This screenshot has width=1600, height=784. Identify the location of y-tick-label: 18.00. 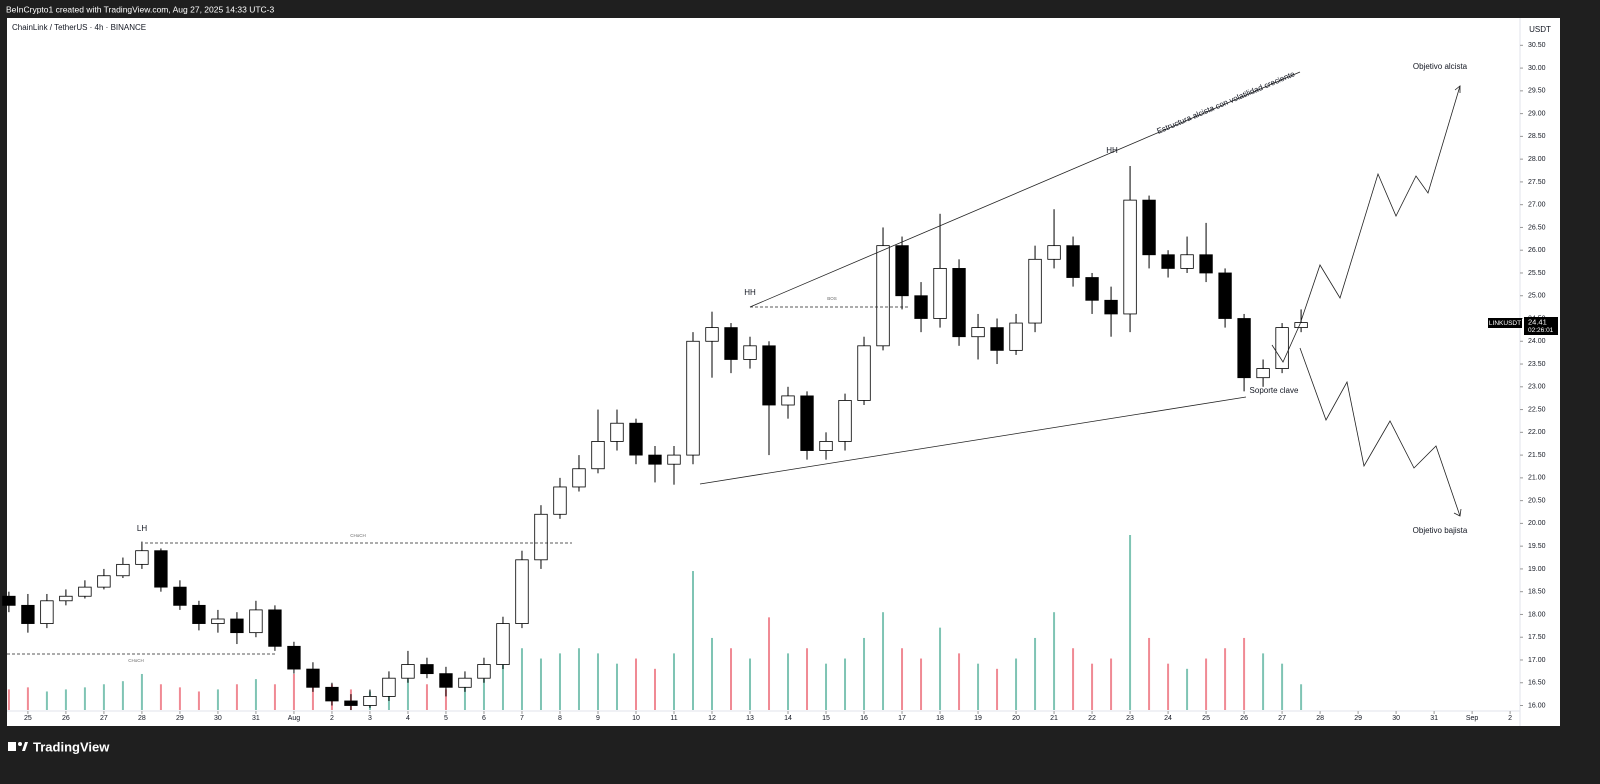
(1537, 614).